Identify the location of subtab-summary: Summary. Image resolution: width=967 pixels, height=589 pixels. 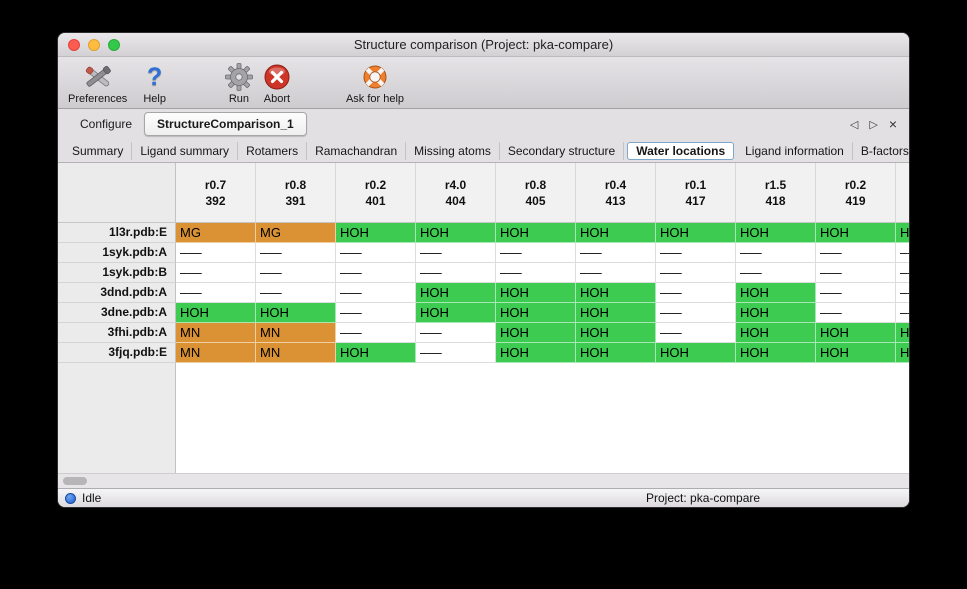
(98, 150).